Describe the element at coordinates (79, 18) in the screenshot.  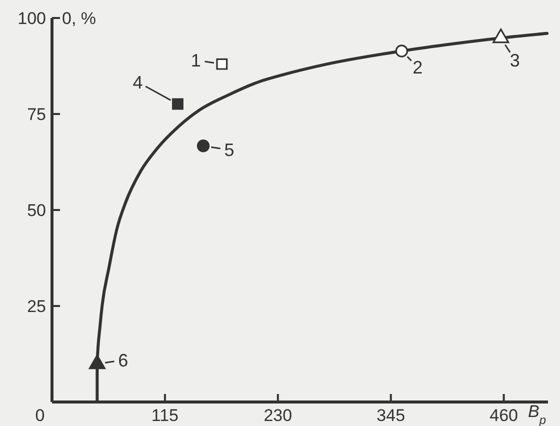
I see `y-axis-title: 0, %` at that location.